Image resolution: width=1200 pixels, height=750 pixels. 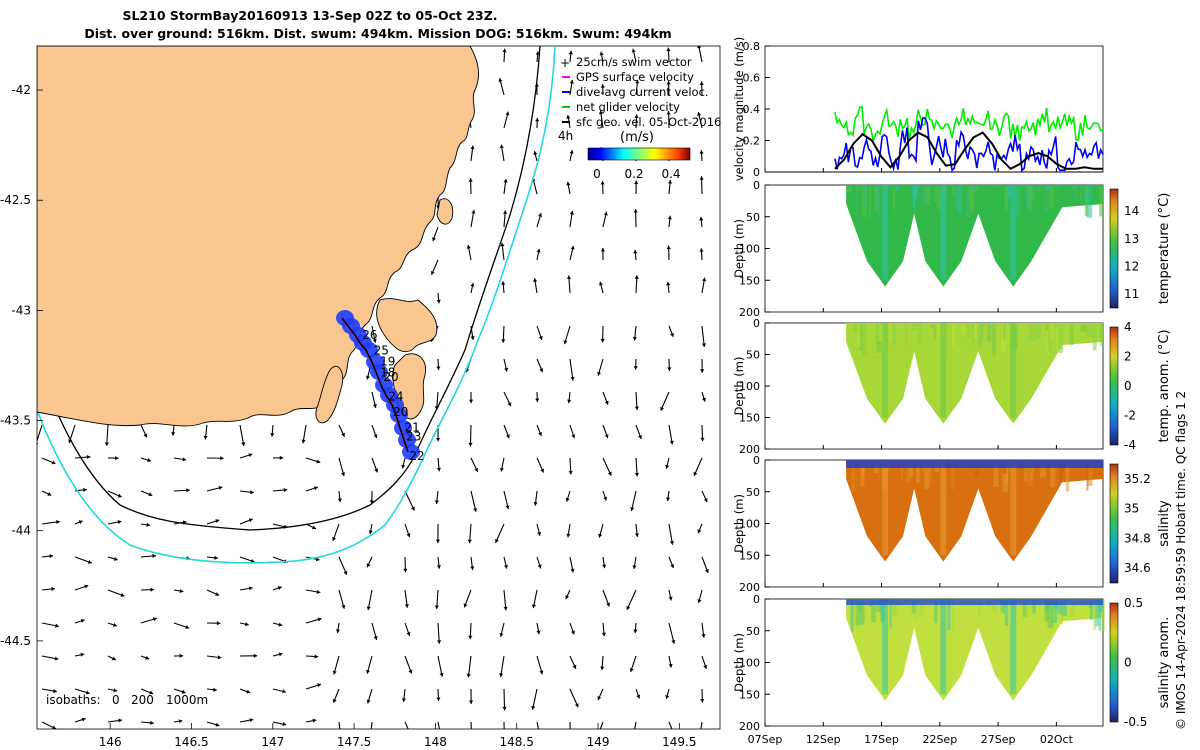 What do you see at coordinates (1013, 233) in the screenshot?
I see `section-dive-core` at bounding box center [1013, 233].